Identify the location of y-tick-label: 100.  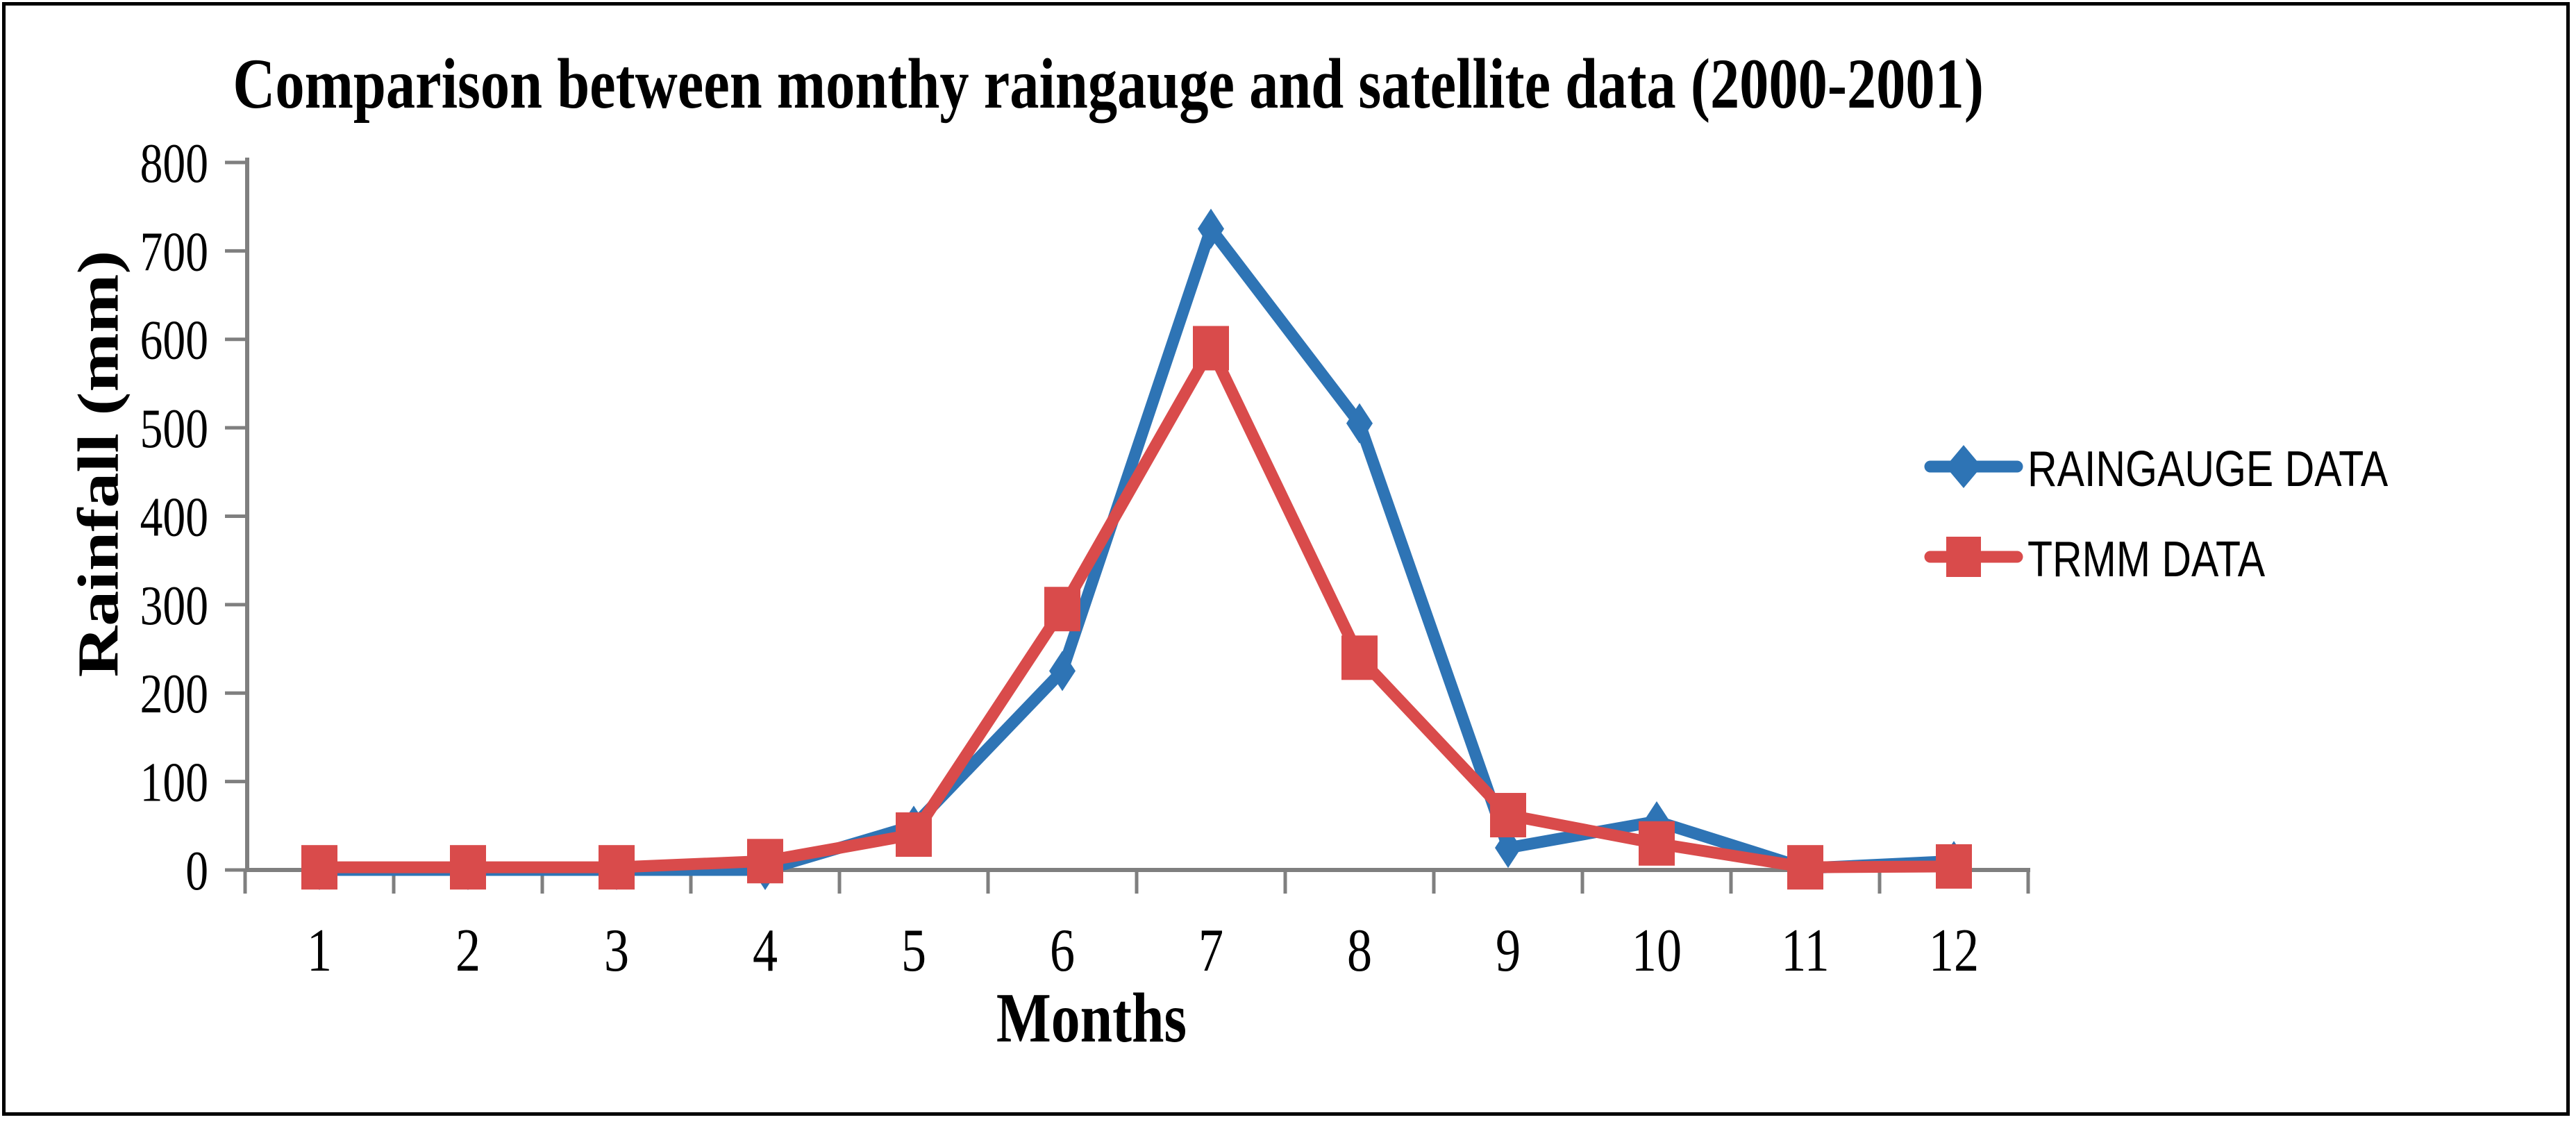
(174, 783).